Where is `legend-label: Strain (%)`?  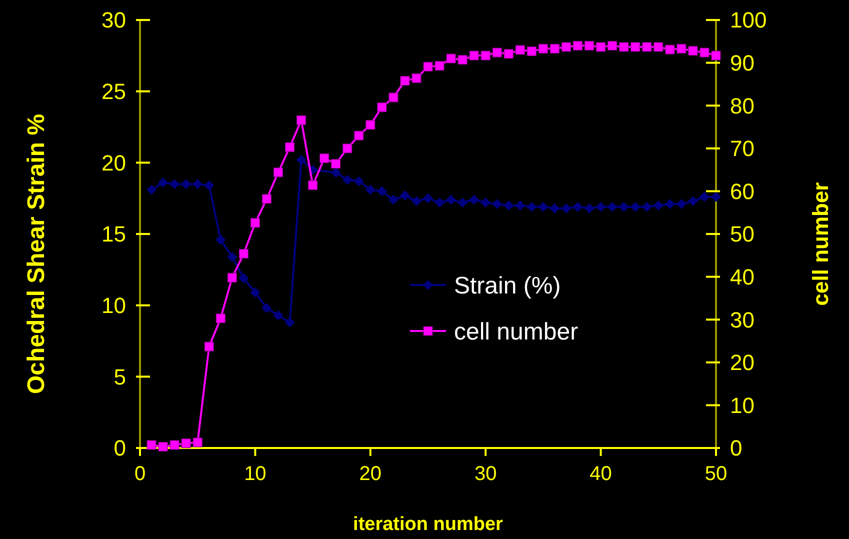
legend-label: Strain (%) is located at coordinates (507, 286).